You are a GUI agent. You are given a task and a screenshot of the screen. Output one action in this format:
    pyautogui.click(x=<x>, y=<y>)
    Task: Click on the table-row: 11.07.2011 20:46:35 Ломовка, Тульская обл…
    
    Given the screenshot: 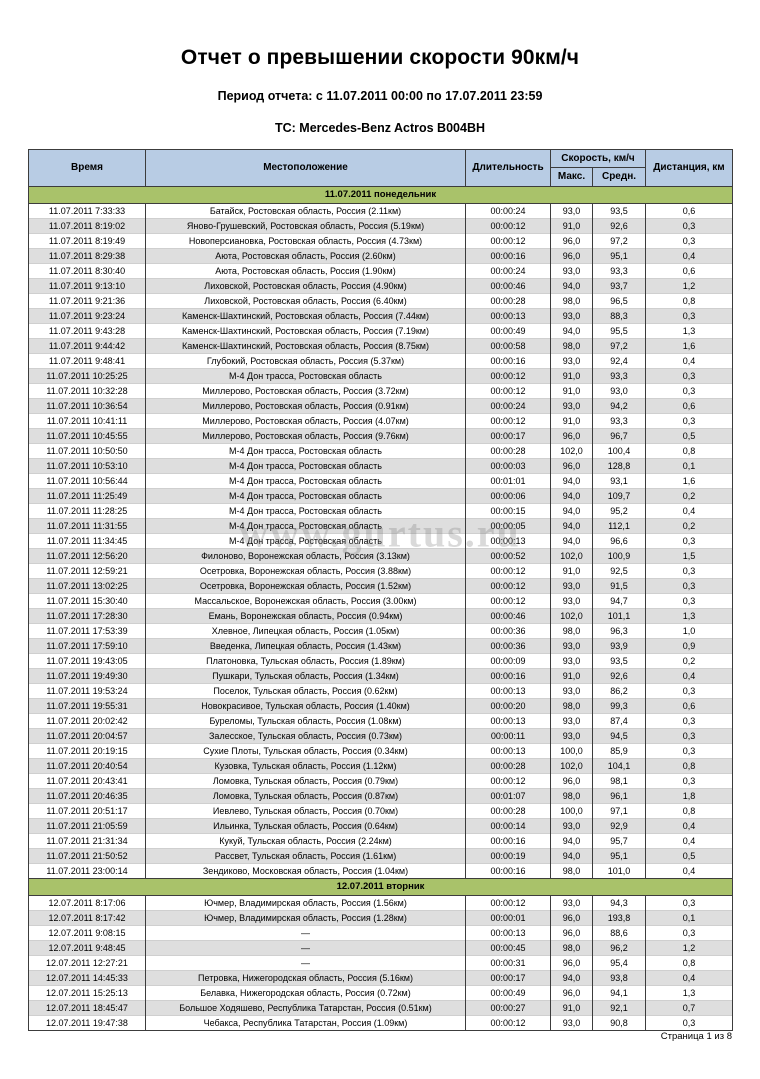 What is the action you would take?
    pyautogui.click(x=380, y=795)
    